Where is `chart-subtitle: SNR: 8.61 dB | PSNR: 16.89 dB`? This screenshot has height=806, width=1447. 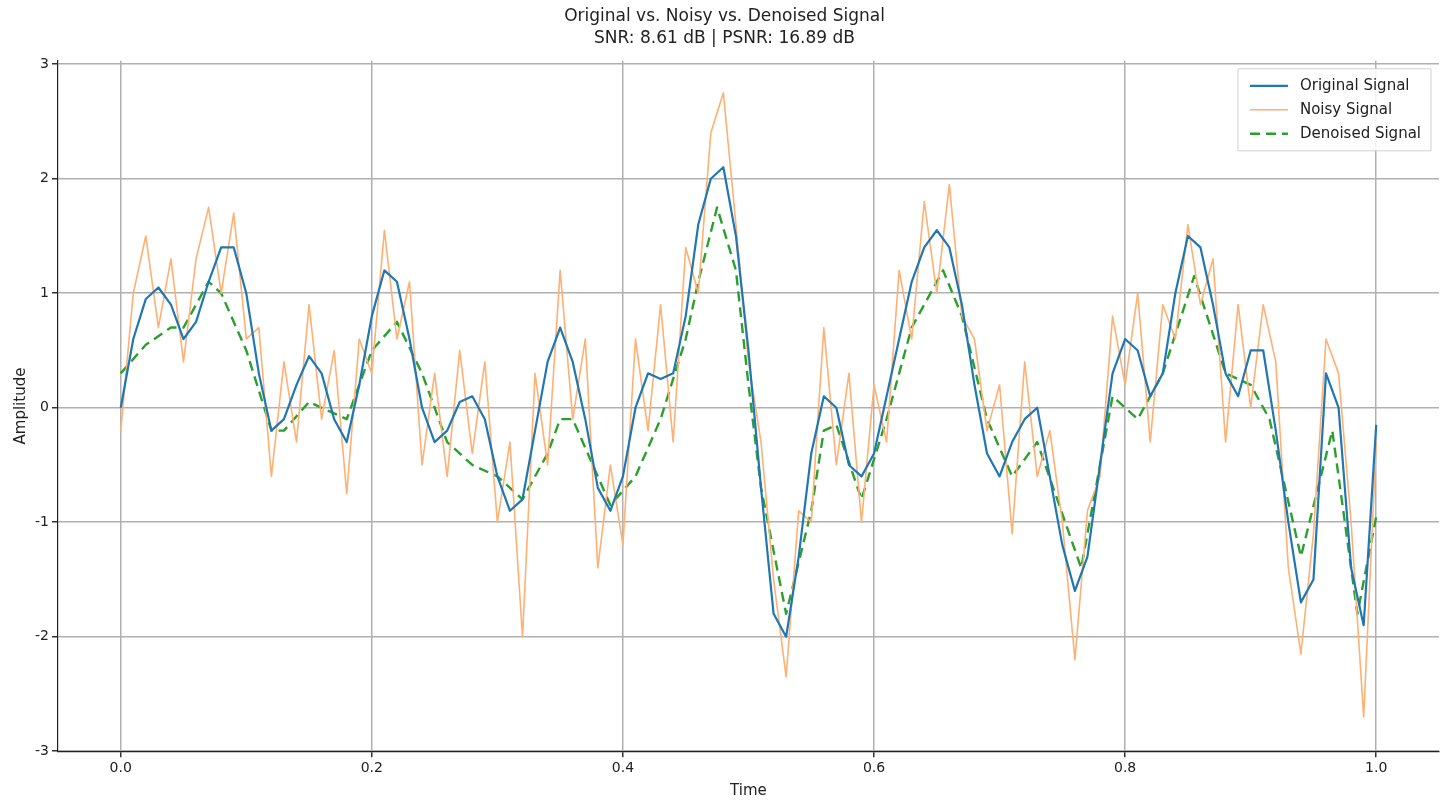
chart-subtitle: SNR: 8.61 dB | PSNR: 16.89 dB is located at coordinates (724, 37).